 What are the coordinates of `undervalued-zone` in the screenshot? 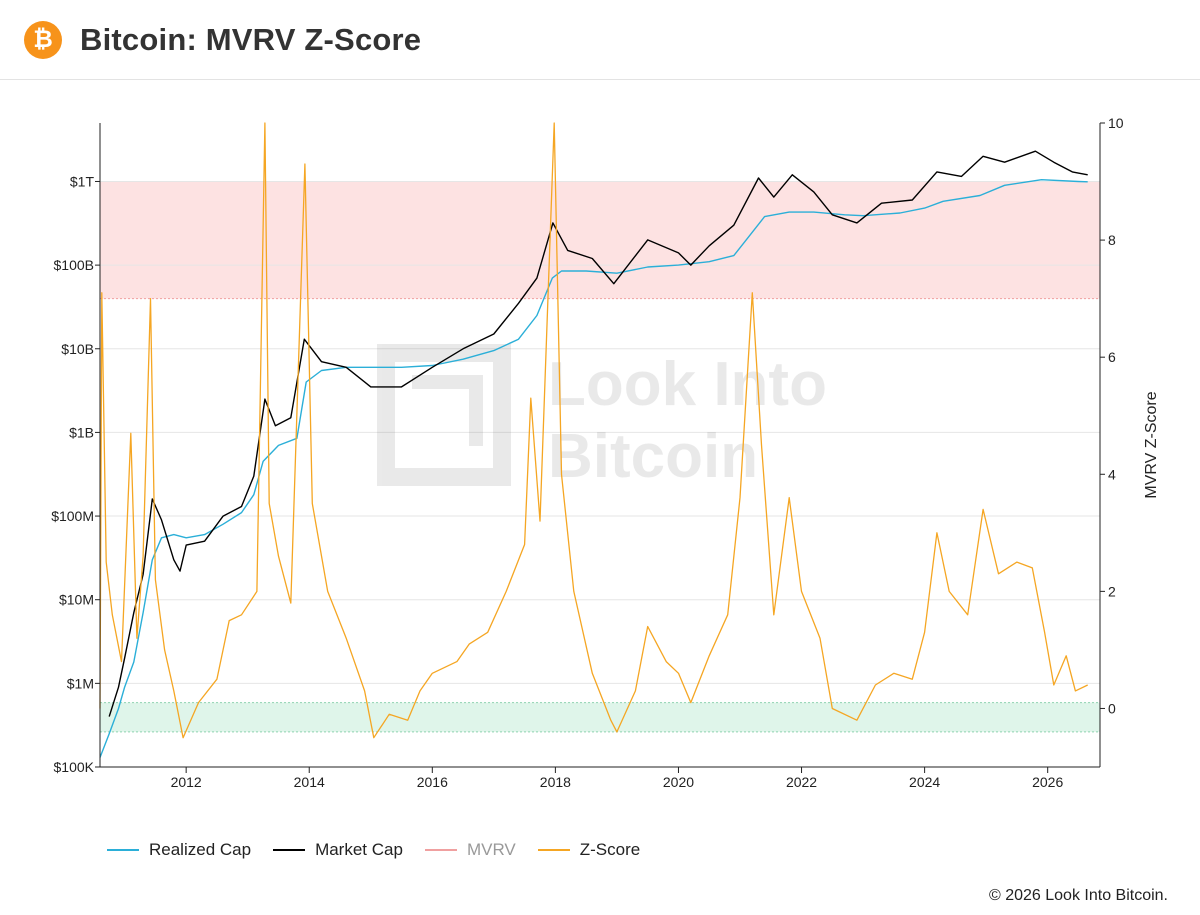 It's located at (600, 717).